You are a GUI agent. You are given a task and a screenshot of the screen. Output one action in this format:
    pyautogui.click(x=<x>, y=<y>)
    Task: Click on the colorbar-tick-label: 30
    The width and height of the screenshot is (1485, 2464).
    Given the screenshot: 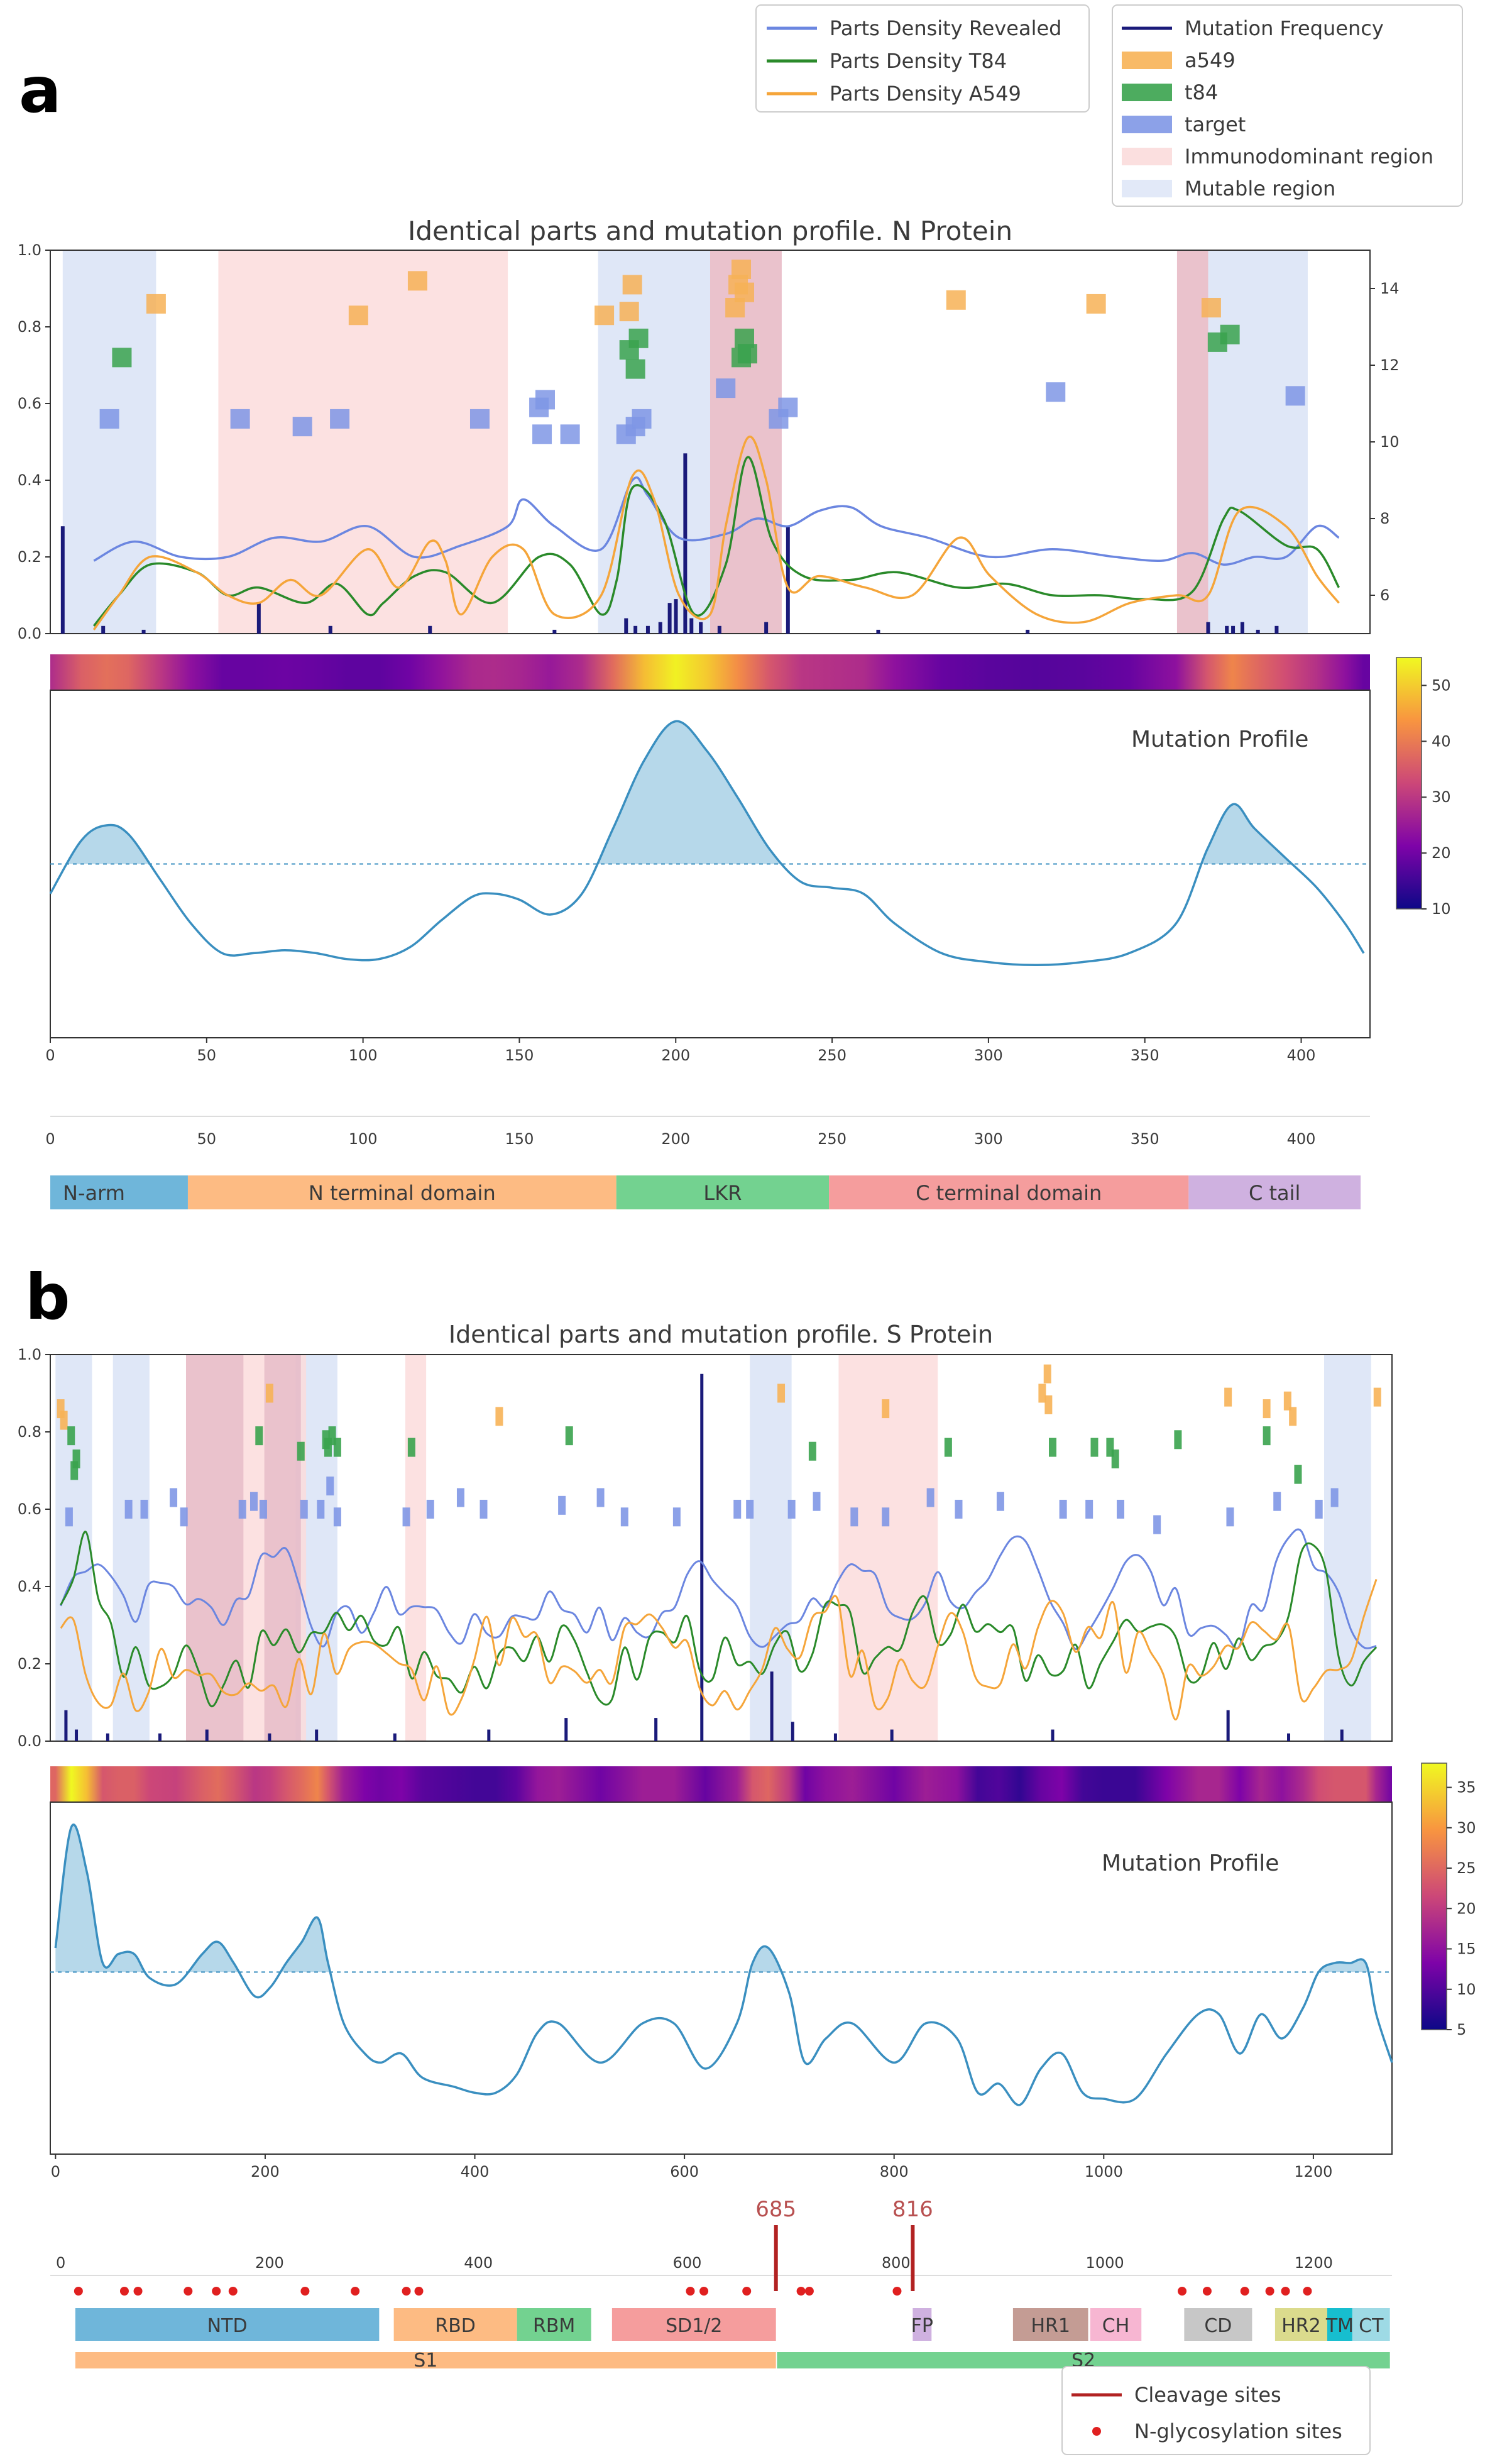 What is the action you would take?
    pyautogui.click(x=1466, y=1828)
    